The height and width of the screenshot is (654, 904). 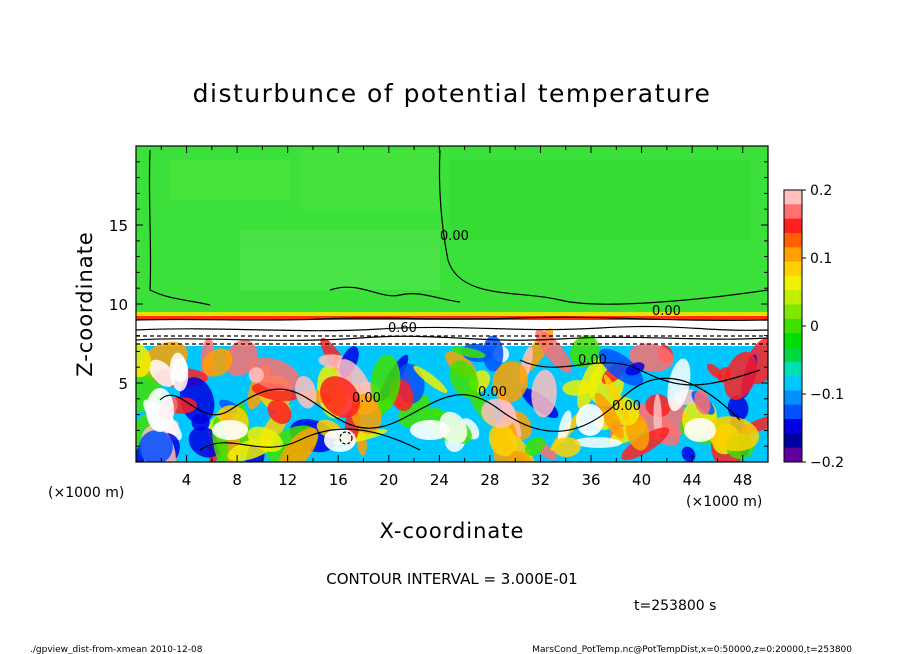 I want to click on x-tick-label: 32, so click(x=540, y=480).